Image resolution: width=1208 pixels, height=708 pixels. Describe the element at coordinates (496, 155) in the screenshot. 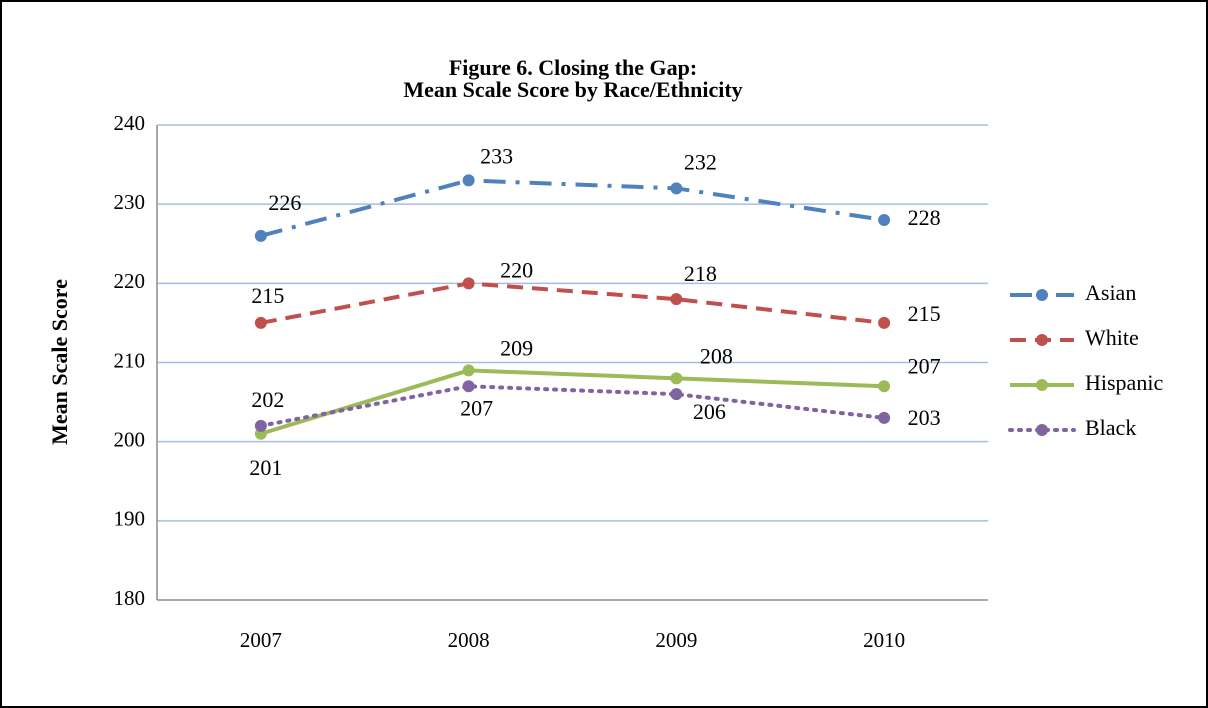

I see `data-label: 233` at that location.